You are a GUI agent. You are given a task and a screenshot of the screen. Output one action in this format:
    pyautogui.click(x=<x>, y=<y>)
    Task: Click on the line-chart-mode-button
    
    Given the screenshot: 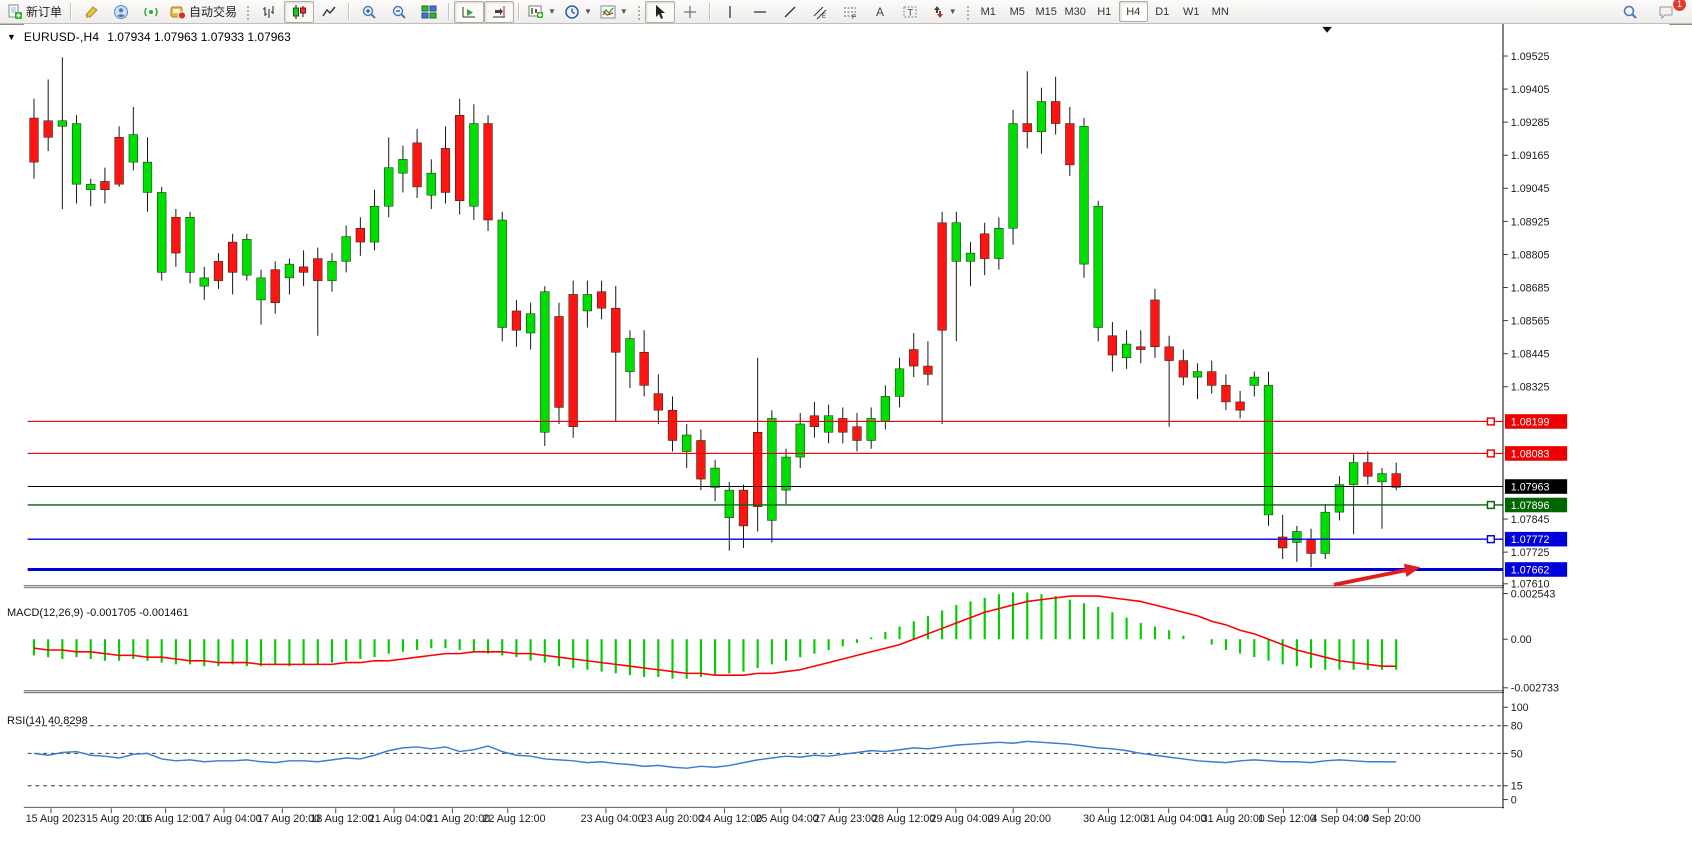 What is the action you would take?
    pyautogui.click(x=329, y=12)
    